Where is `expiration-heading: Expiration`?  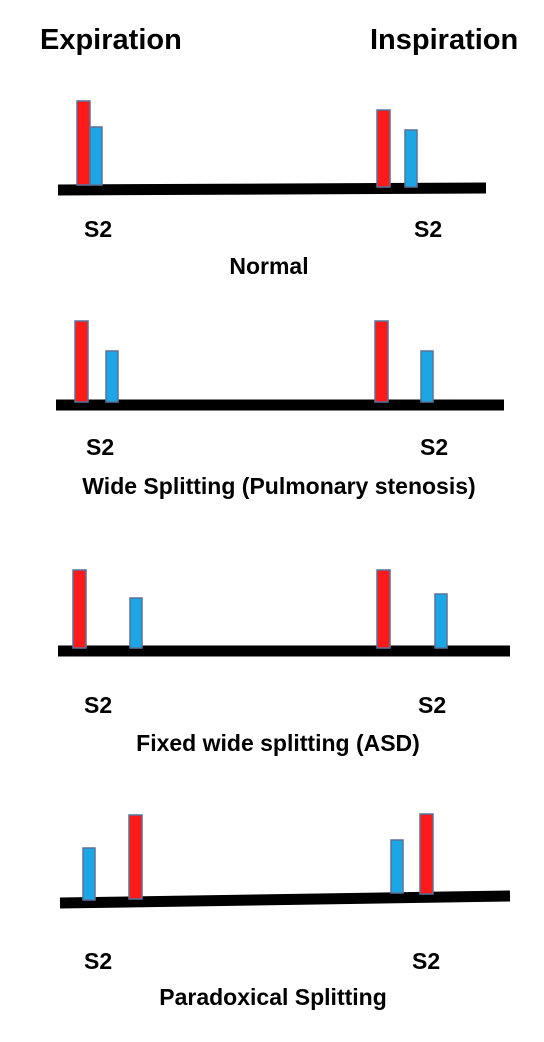
expiration-heading: Expiration is located at coordinates (111, 40).